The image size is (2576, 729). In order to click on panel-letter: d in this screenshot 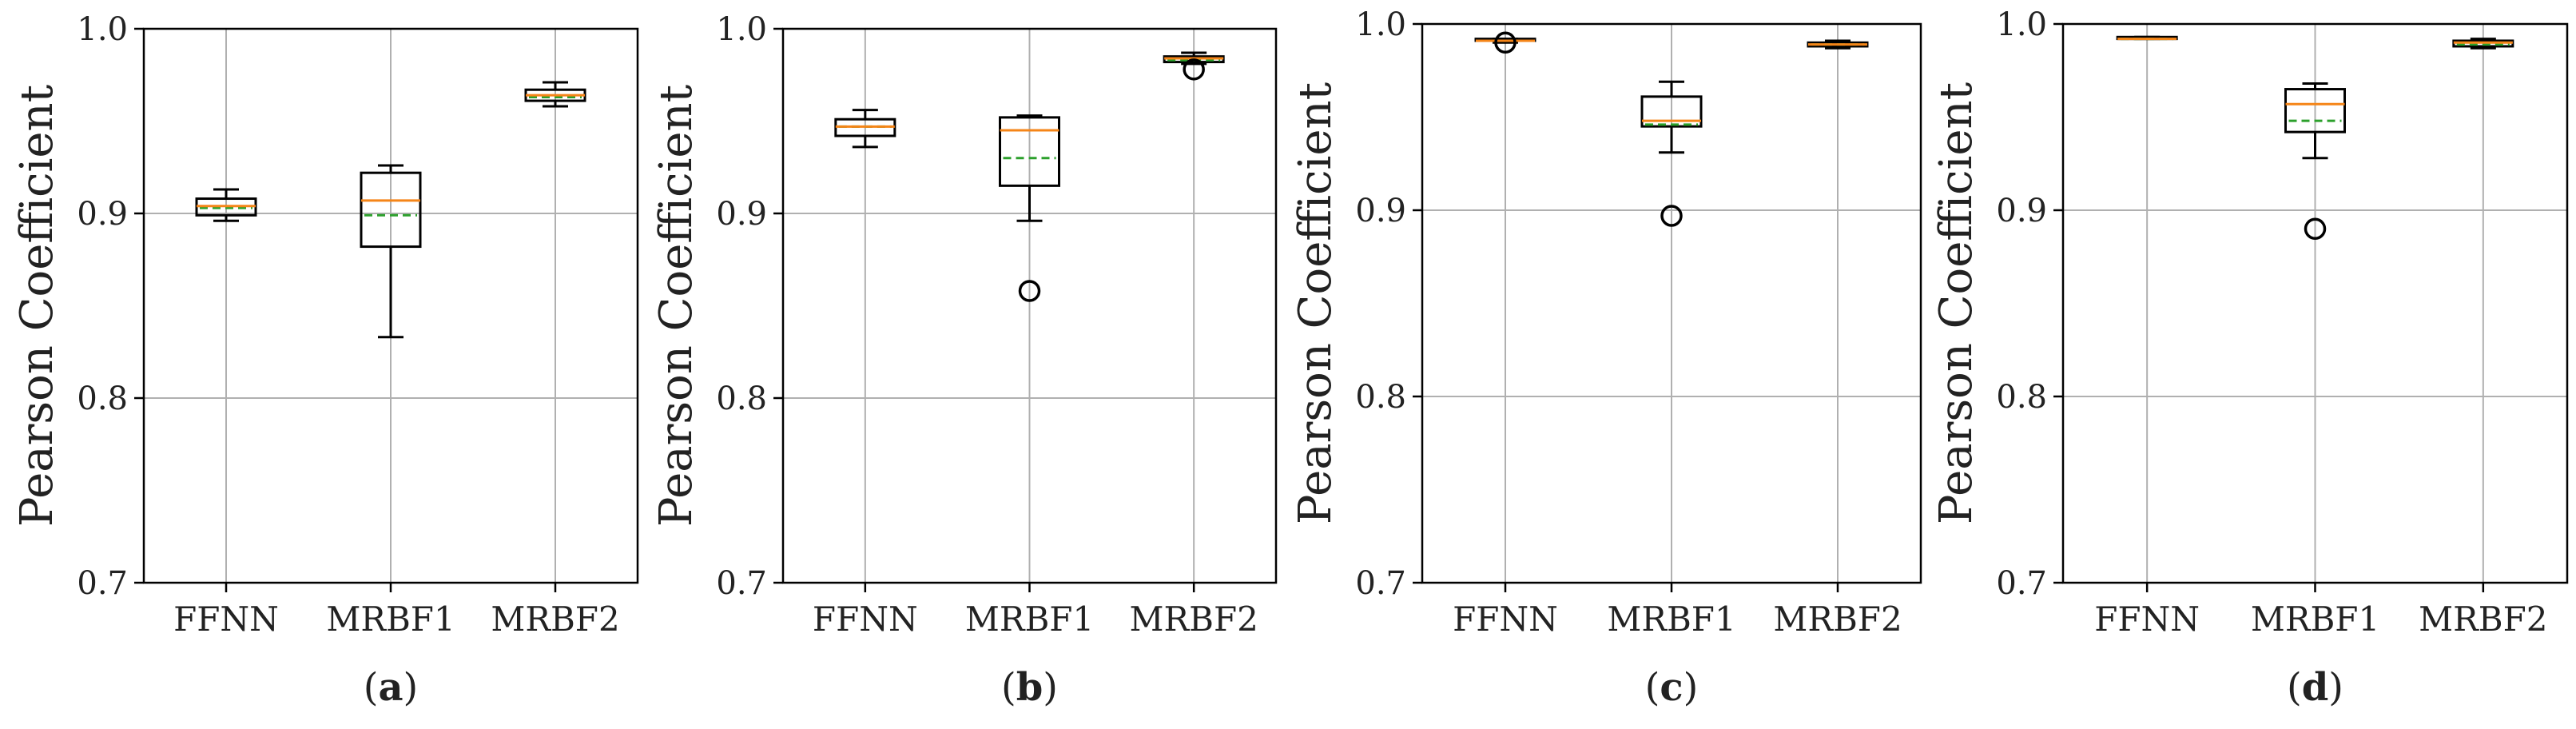, I will do `click(2315, 687)`.